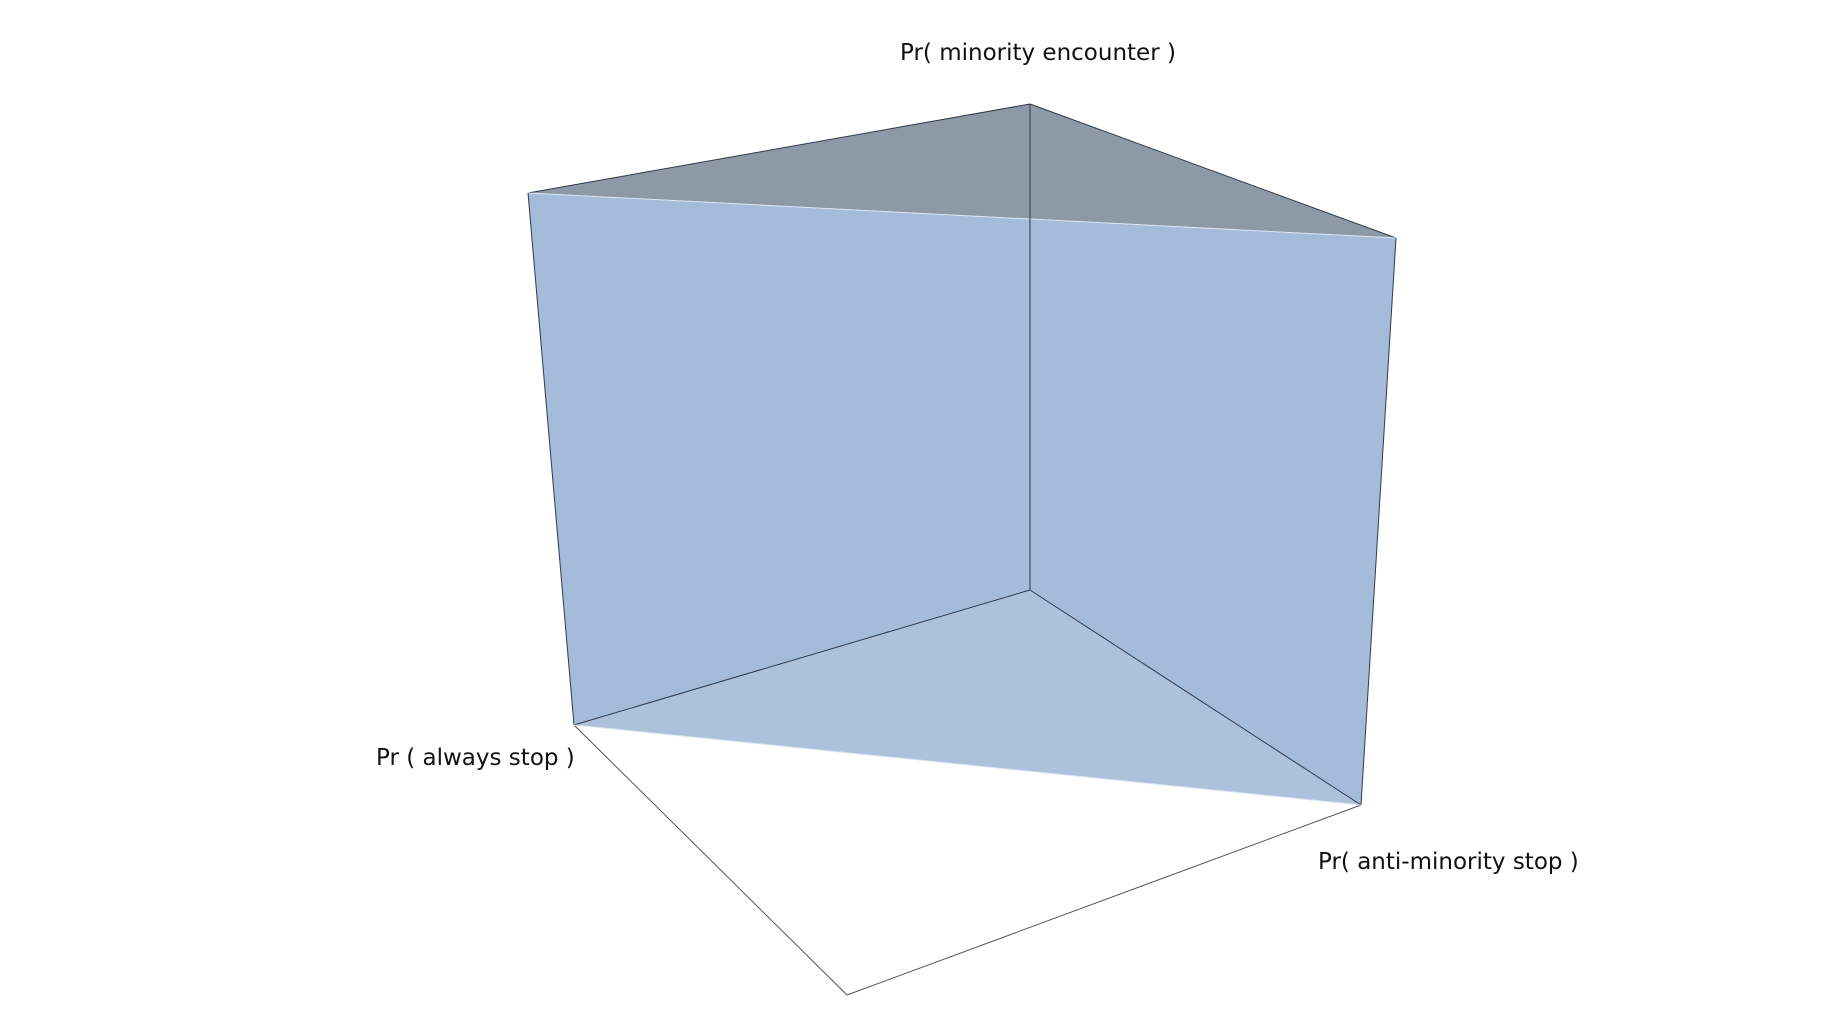 The height and width of the screenshot is (1017, 1848). Describe the element at coordinates (779, 148) in the screenshot. I see `edge-top-left` at that location.